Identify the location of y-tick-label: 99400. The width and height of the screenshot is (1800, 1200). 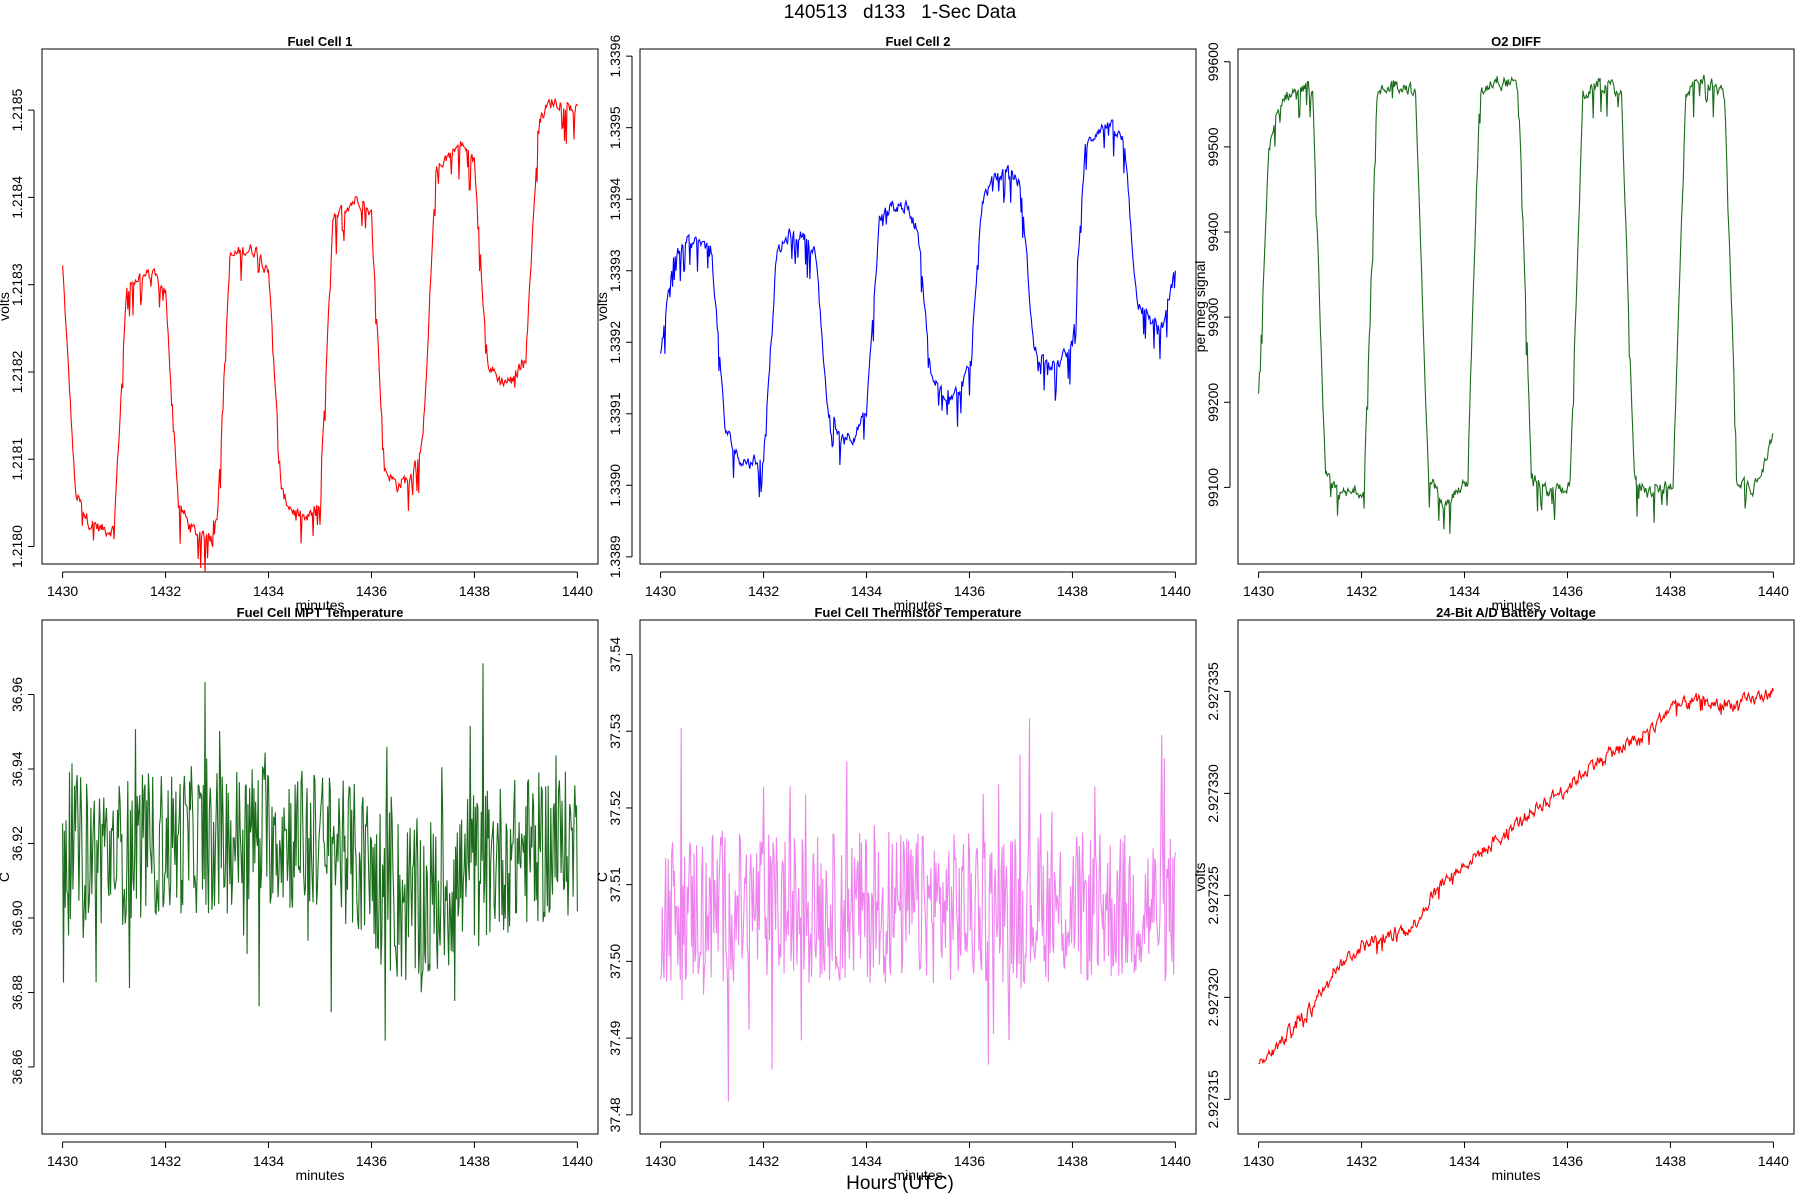
(1213, 231).